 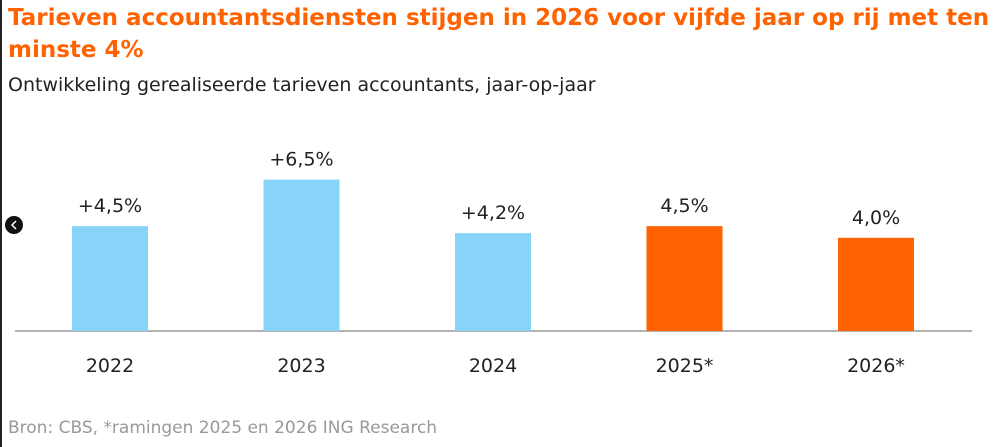 What do you see at coordinates (493, 213) in the screenshot?
I see `value-label: +4,2%` at bounding box center [493, 213].